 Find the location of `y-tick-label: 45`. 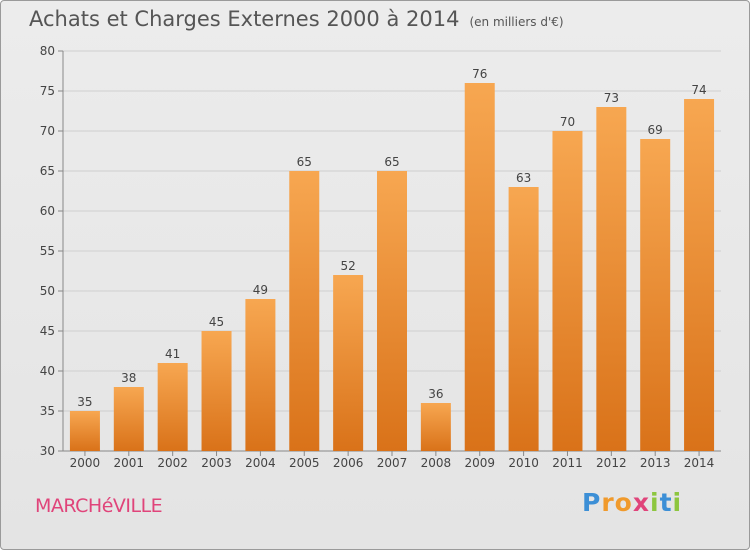

y-tick-label: 45 is located at coordinates (47, 331).